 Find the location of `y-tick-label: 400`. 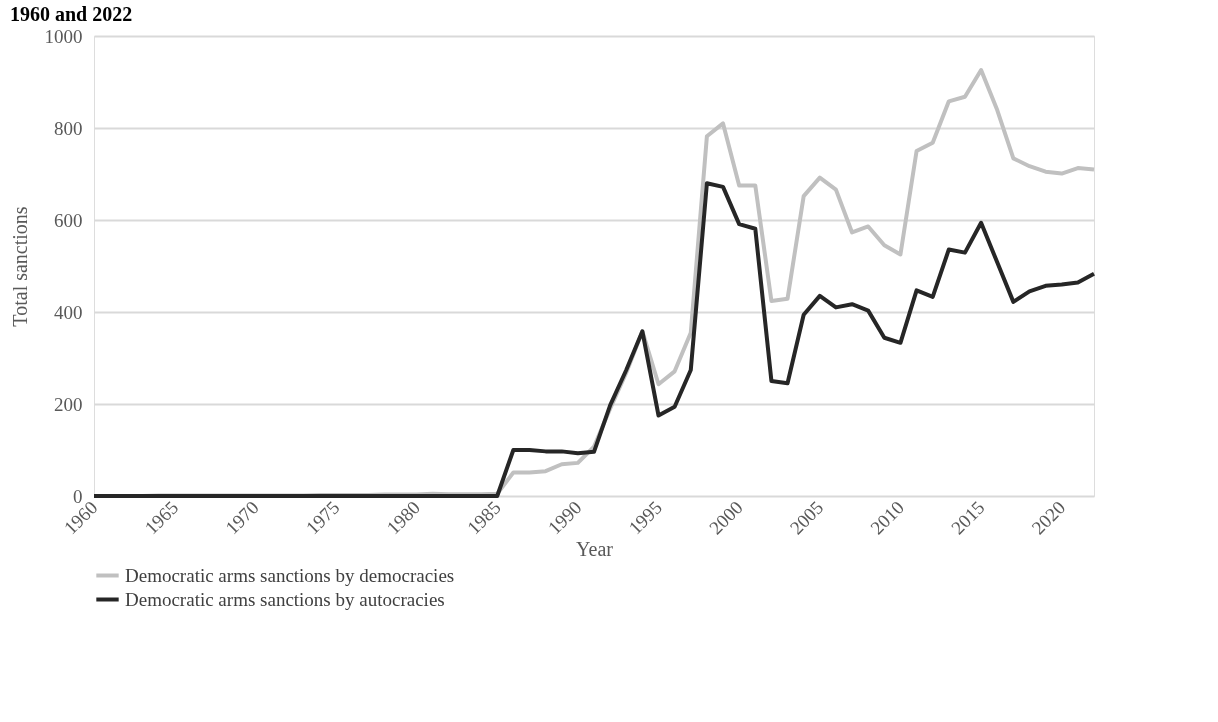

y-tick-label: 400 is located at coordinates (68, 312).